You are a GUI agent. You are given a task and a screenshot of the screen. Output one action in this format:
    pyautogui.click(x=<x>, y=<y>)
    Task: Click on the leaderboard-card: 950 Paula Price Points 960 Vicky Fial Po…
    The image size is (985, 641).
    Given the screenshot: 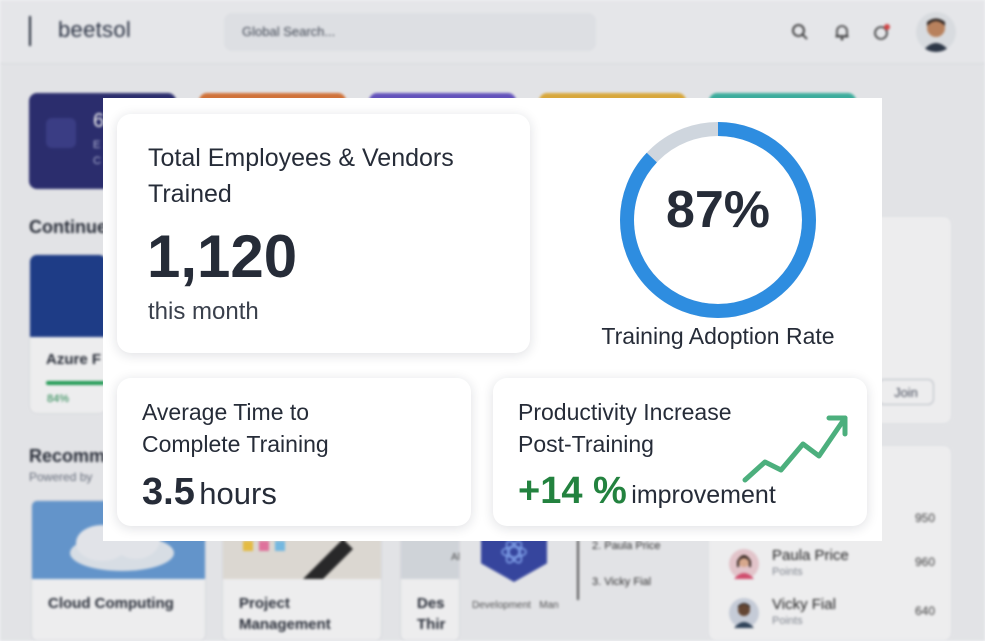 What is the action you would take?
    pyautogui.click(x=830, y=543)
    